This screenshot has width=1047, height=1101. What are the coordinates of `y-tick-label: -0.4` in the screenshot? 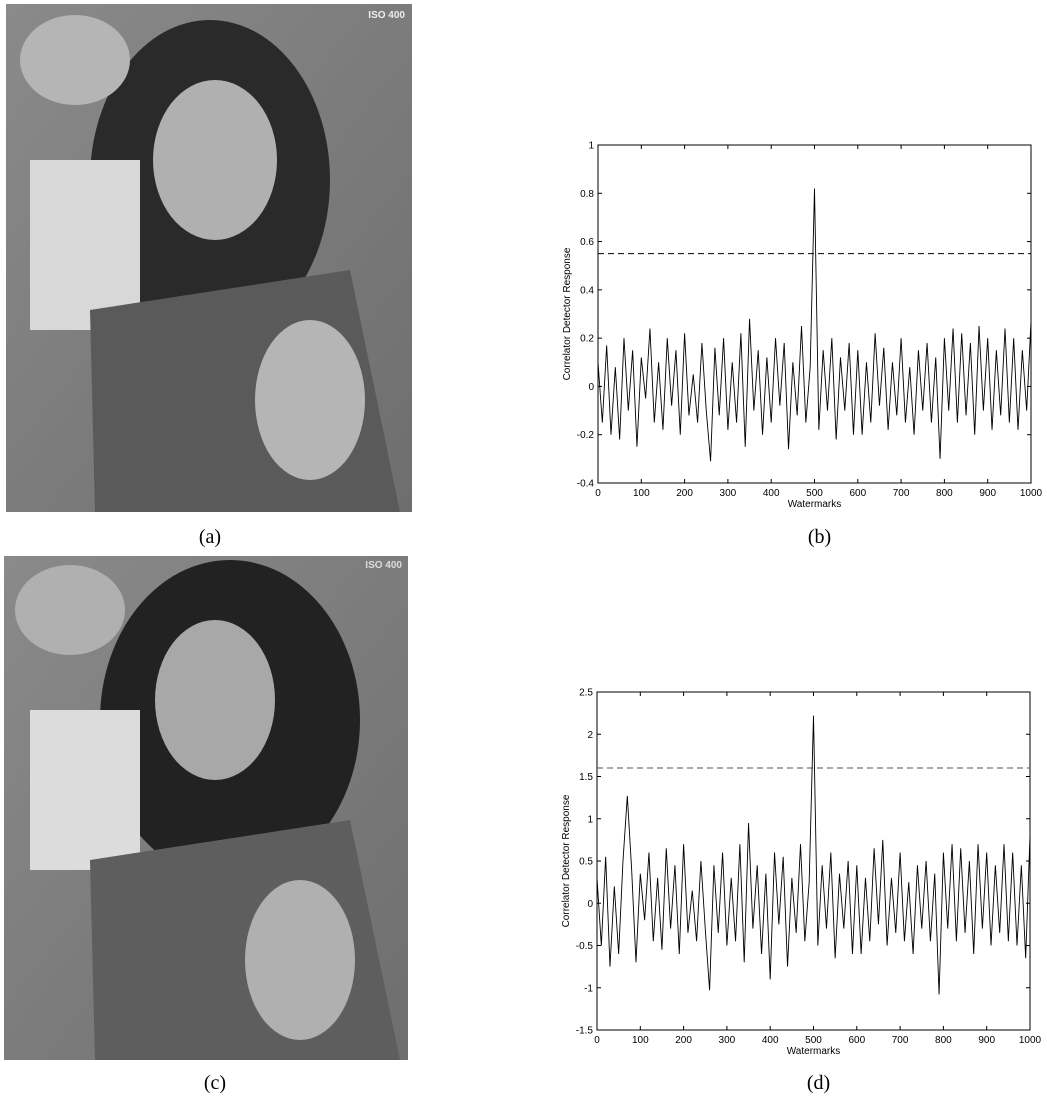 It's located at (586, 484).